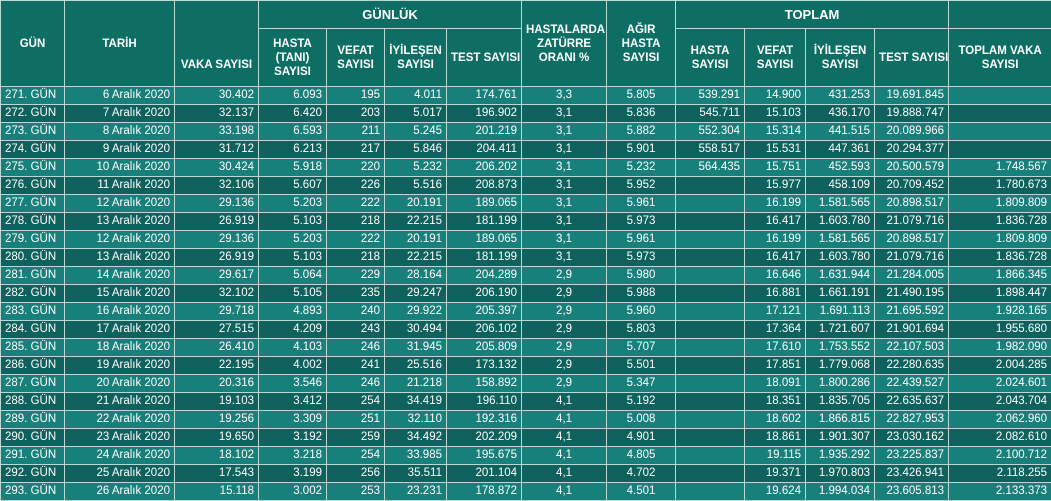 Image resolution: width=1051 pixels, height=501 pixels. What do you see at coordinates (416, 330) in the screenshot?
I see `cell-iyilesen: 30.494` at bounding box center [416, 330].